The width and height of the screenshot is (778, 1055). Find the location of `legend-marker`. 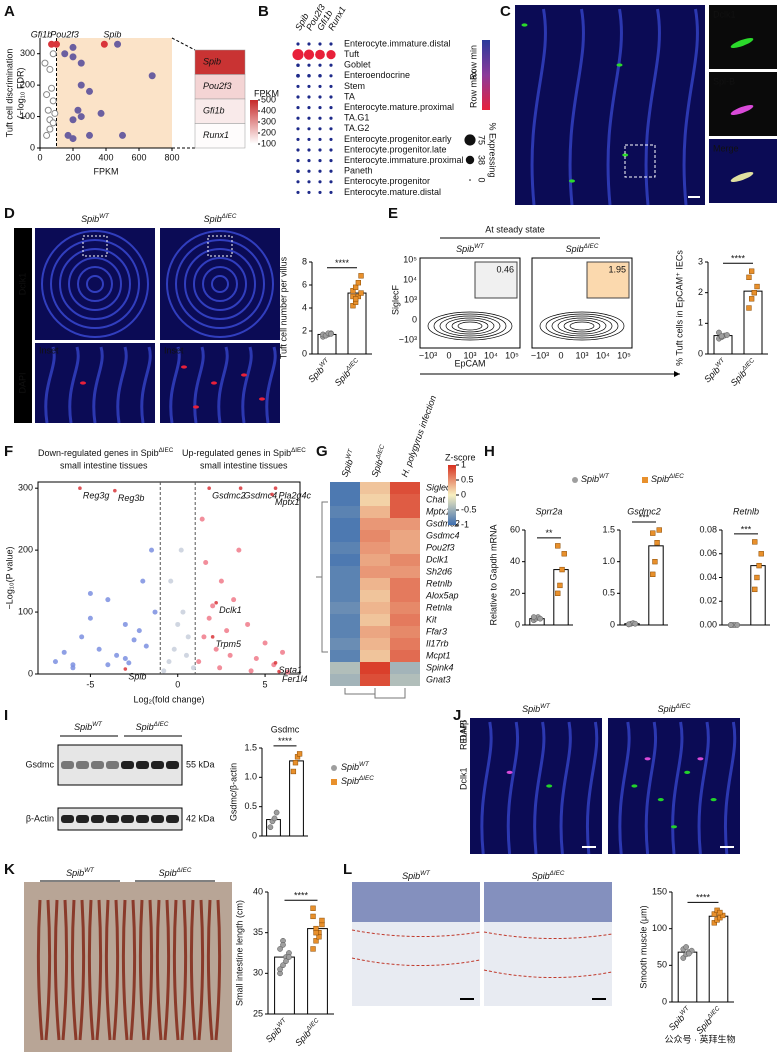

legend-marker is located at coordinates (334, 782).